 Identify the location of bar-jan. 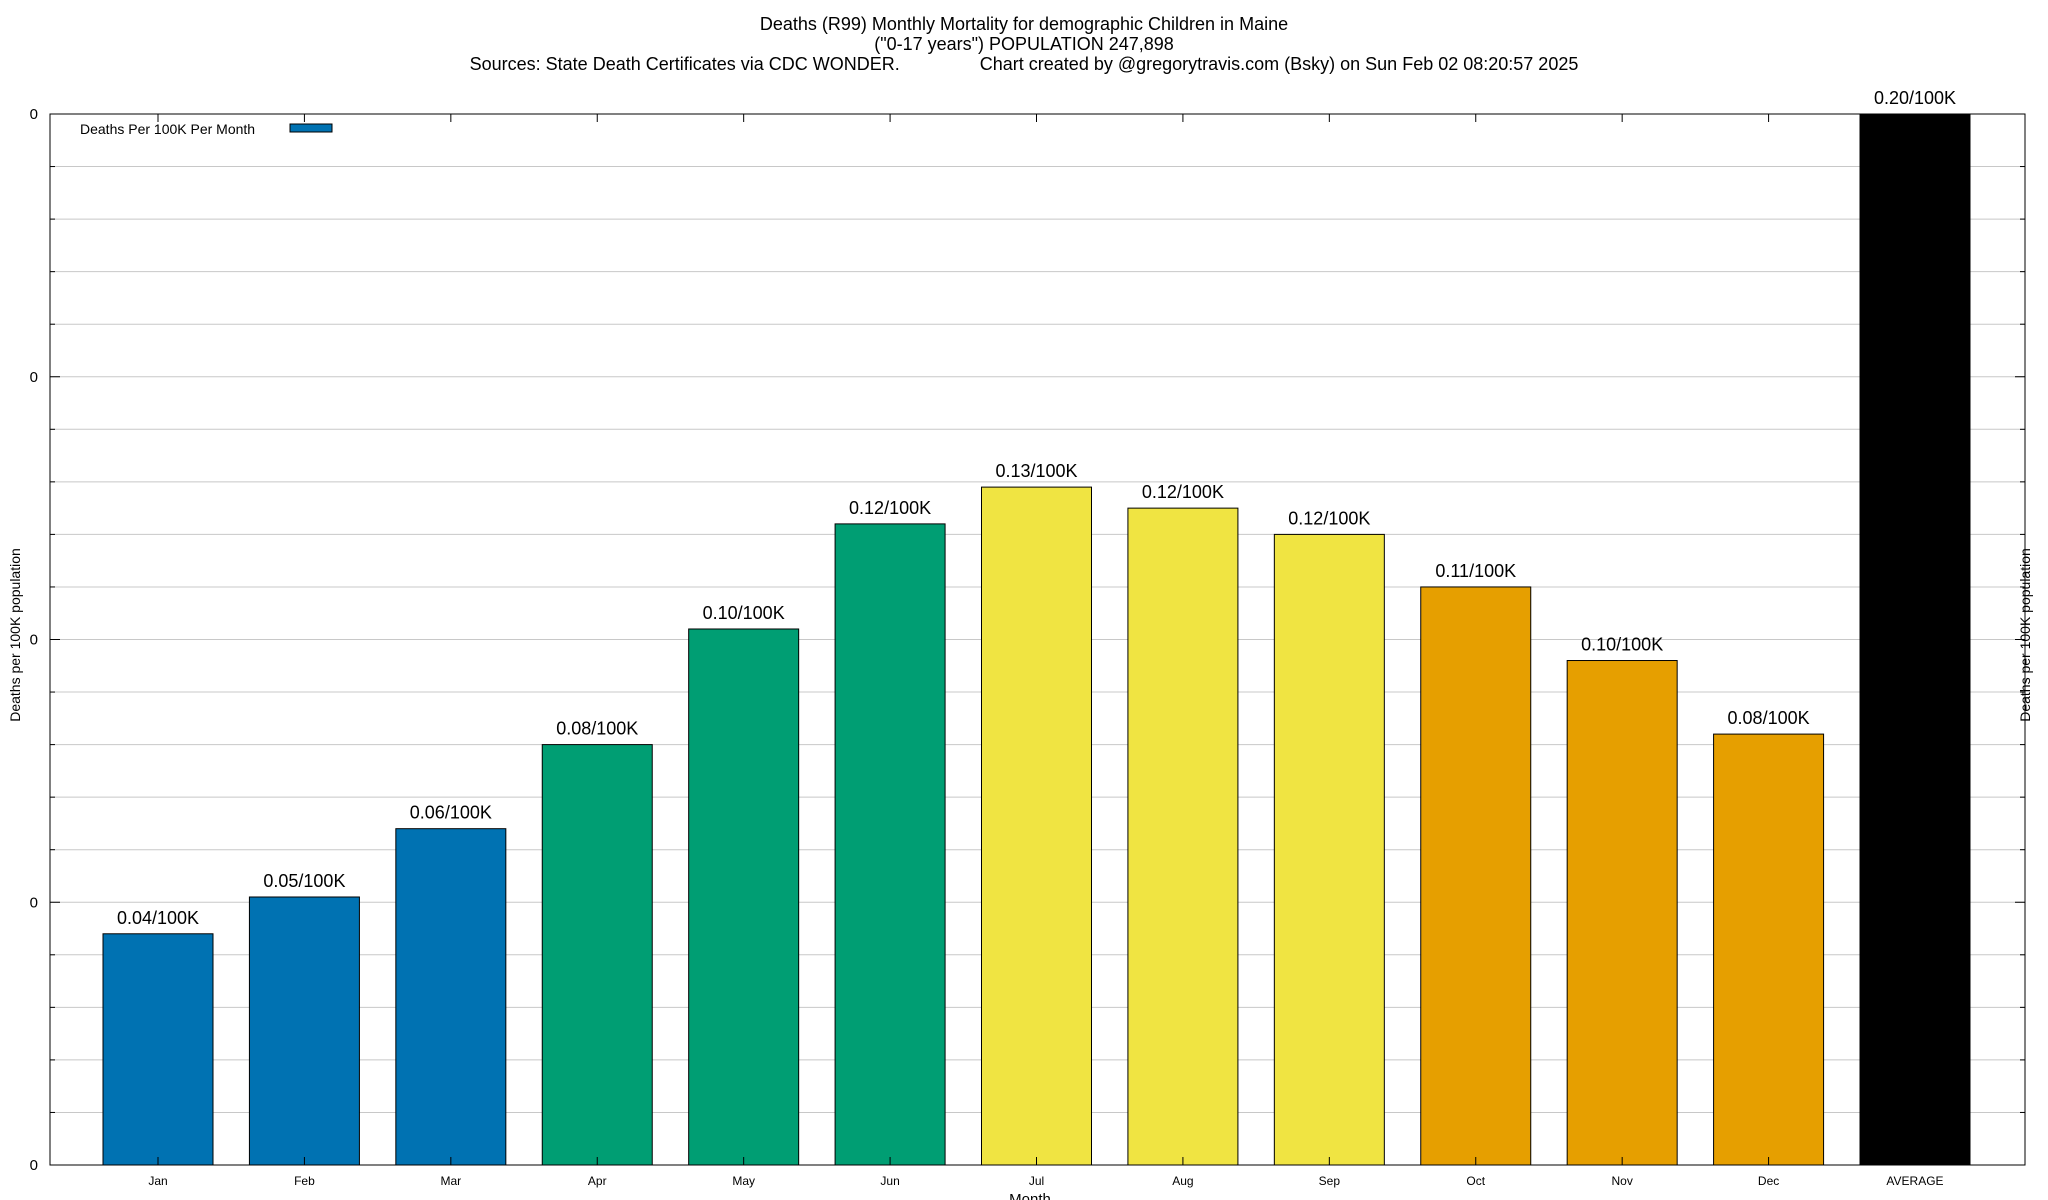
(158, 1049).